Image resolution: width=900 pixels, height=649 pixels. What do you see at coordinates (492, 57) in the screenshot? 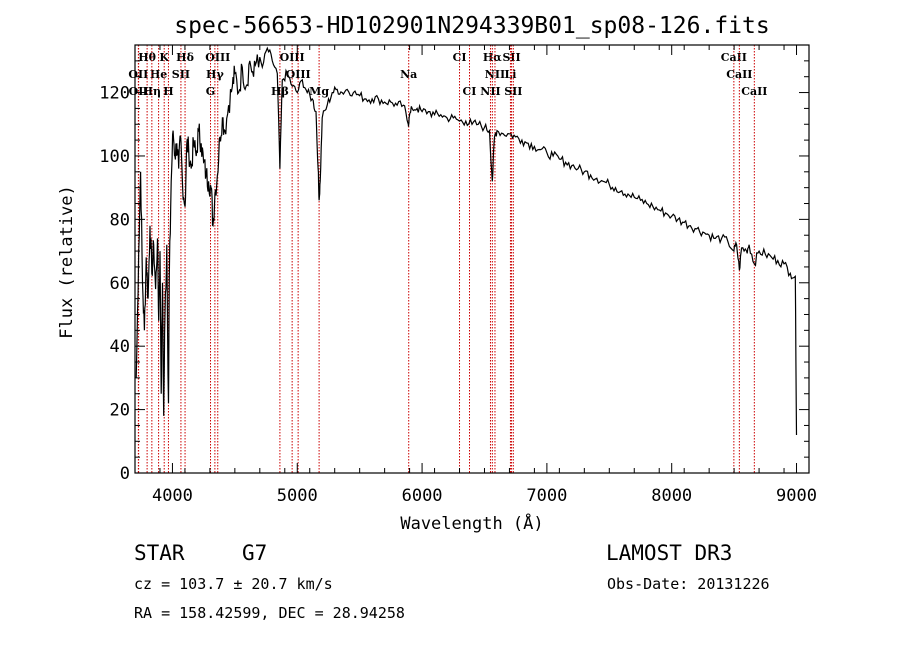
I see `line-label: Hα` at bounding box center [492, 57].